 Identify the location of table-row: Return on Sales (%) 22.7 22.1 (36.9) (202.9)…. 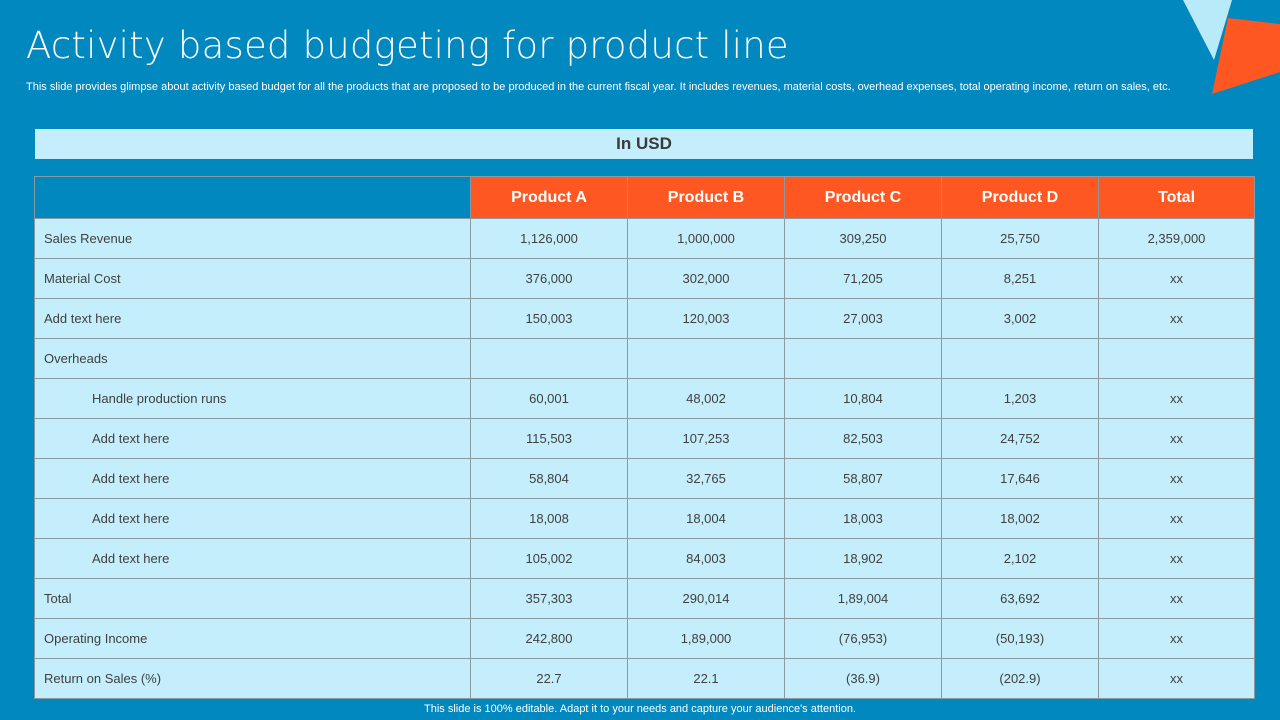
(644, 678).